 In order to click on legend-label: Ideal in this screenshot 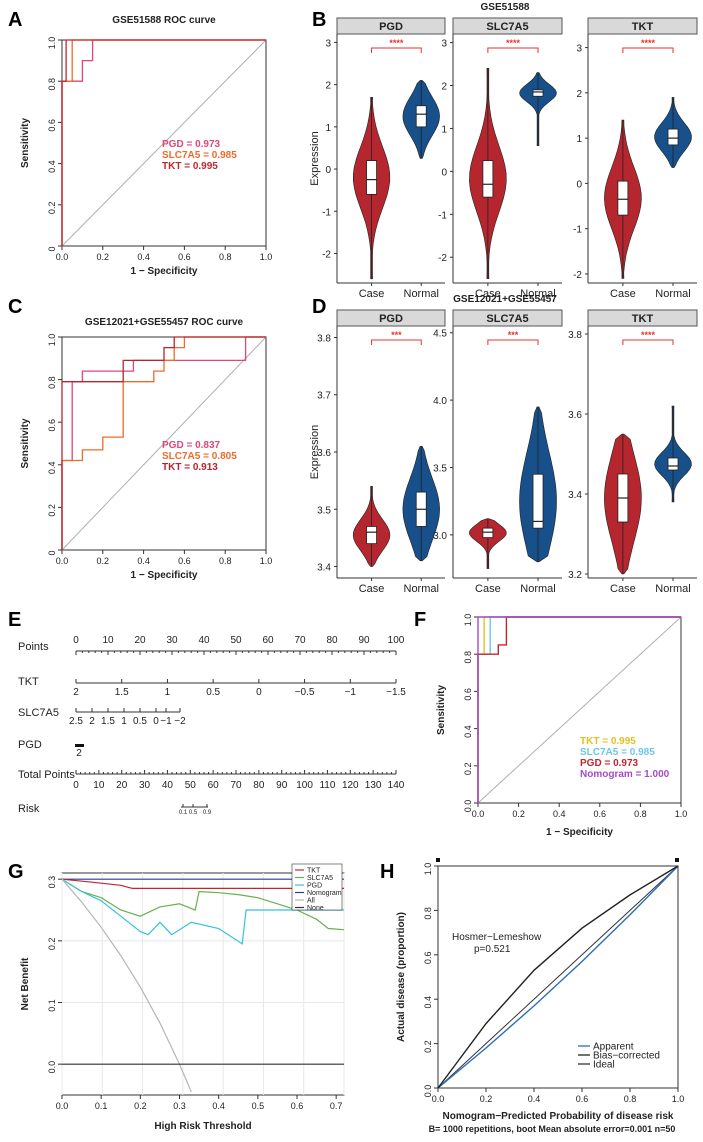, I will do `click(604, 1065)`.